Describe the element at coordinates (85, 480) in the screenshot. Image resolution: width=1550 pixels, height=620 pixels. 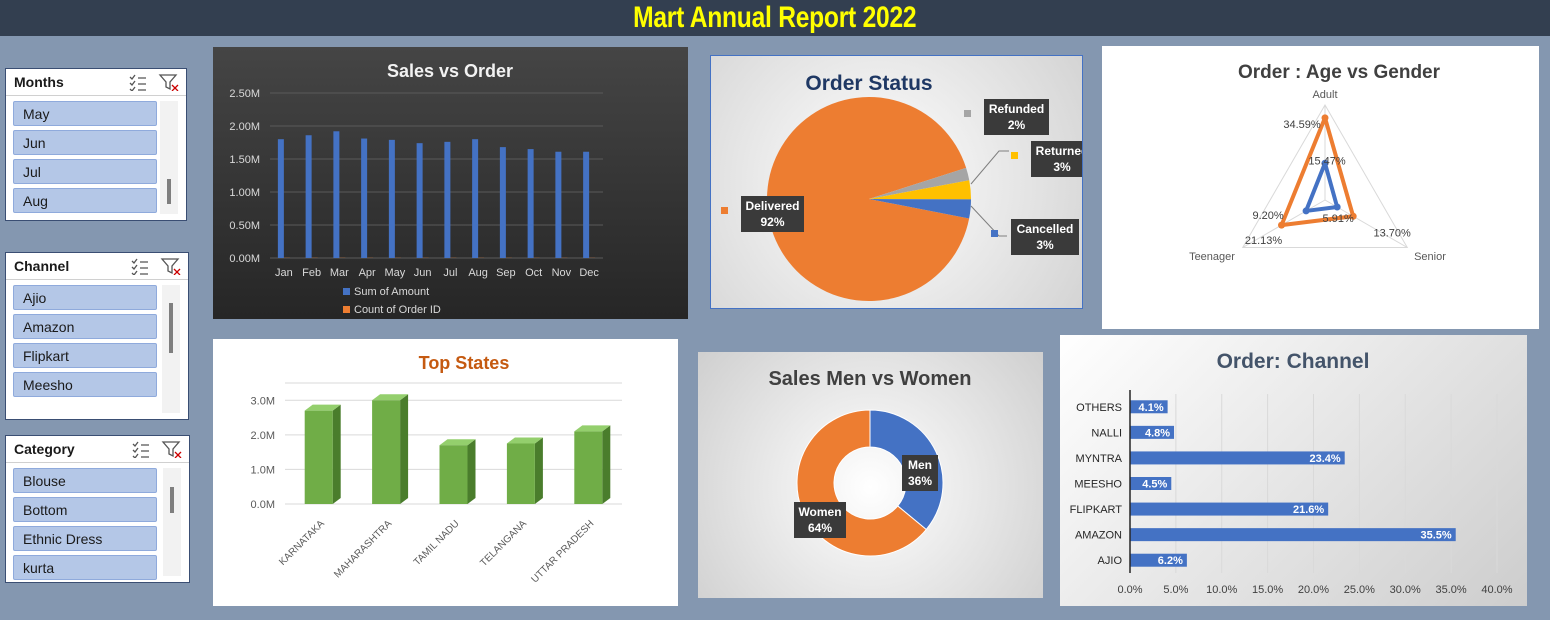
I see `slicer-item: Blouse` at that location.